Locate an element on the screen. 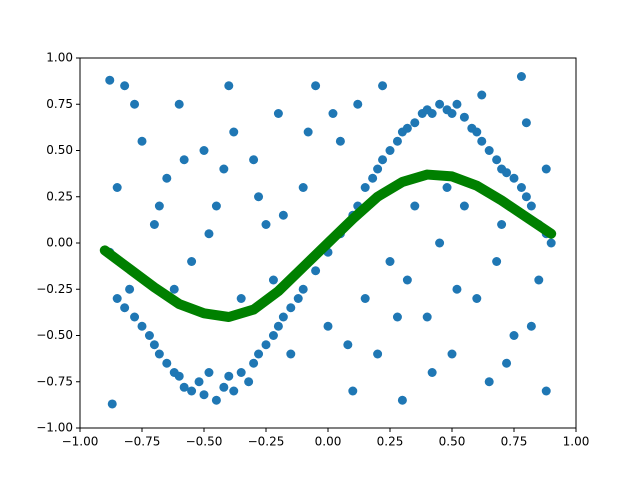 The width and height of the screenshot is (640, 480). x-tick-label: −0.75 is located at coordinates (142, 442).